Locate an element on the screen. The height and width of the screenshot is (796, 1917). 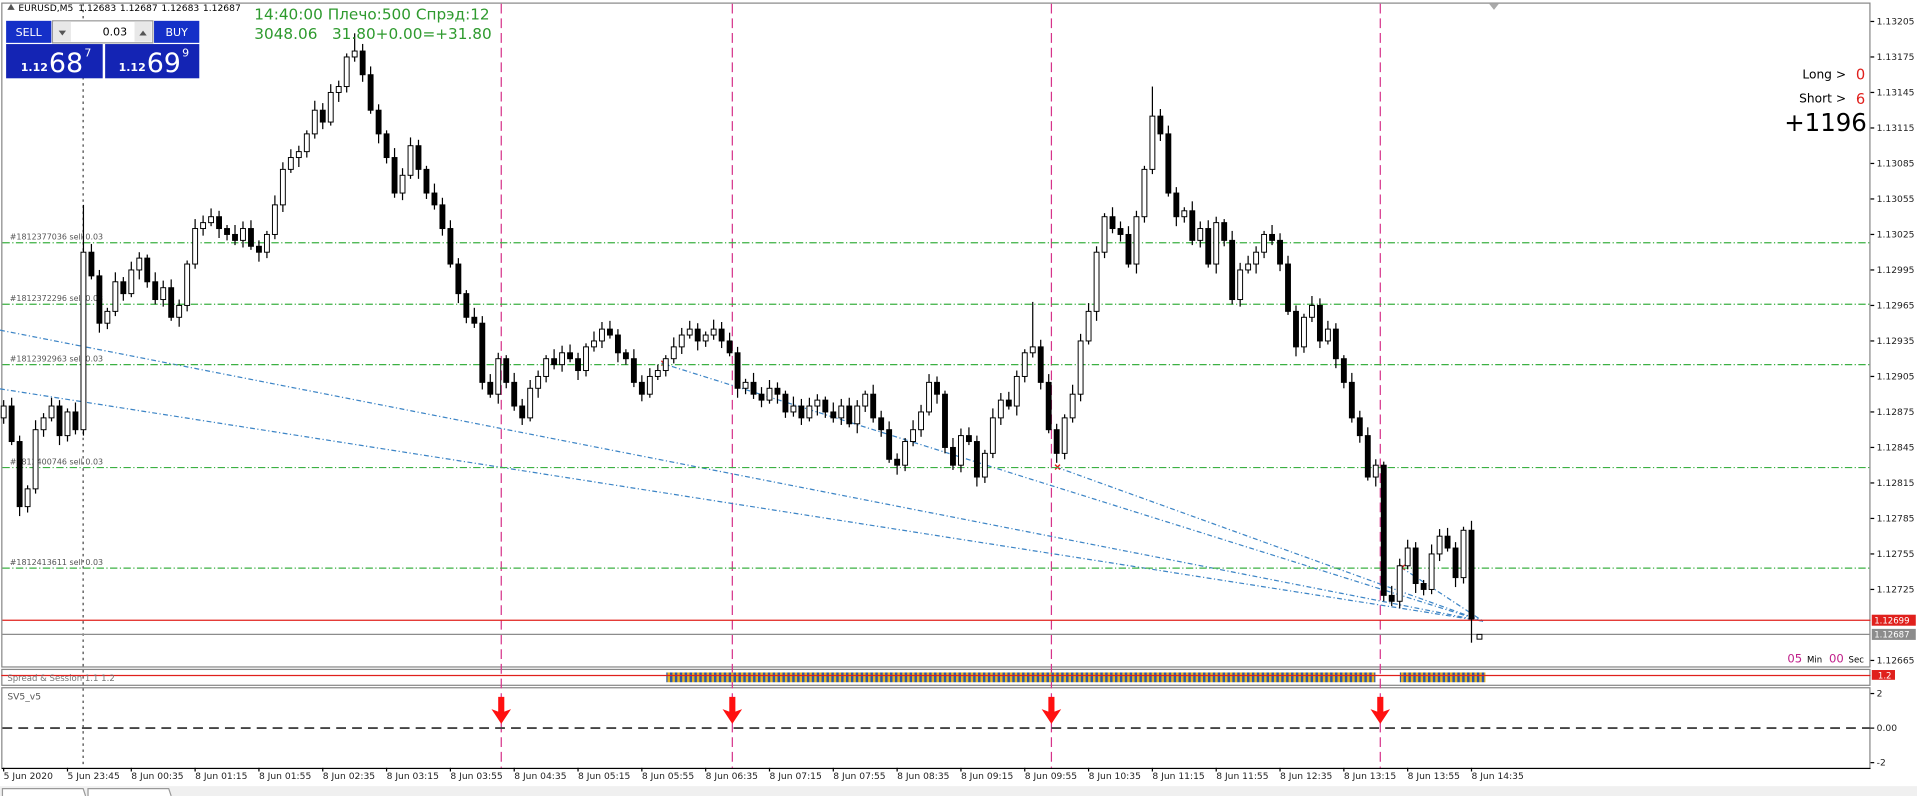
buy-button is located at coordinates (177, 31).